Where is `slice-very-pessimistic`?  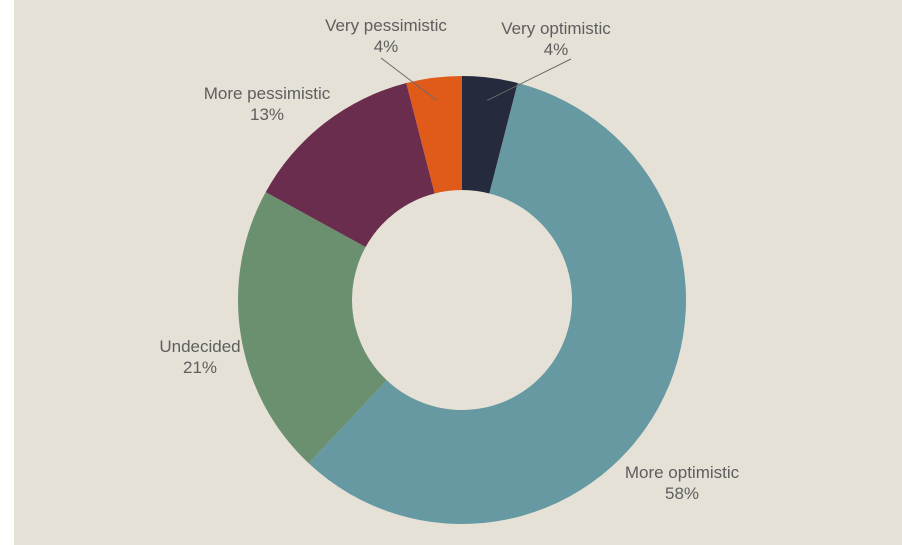 slice-very-pessimistic is located at coordinates (434, 135).